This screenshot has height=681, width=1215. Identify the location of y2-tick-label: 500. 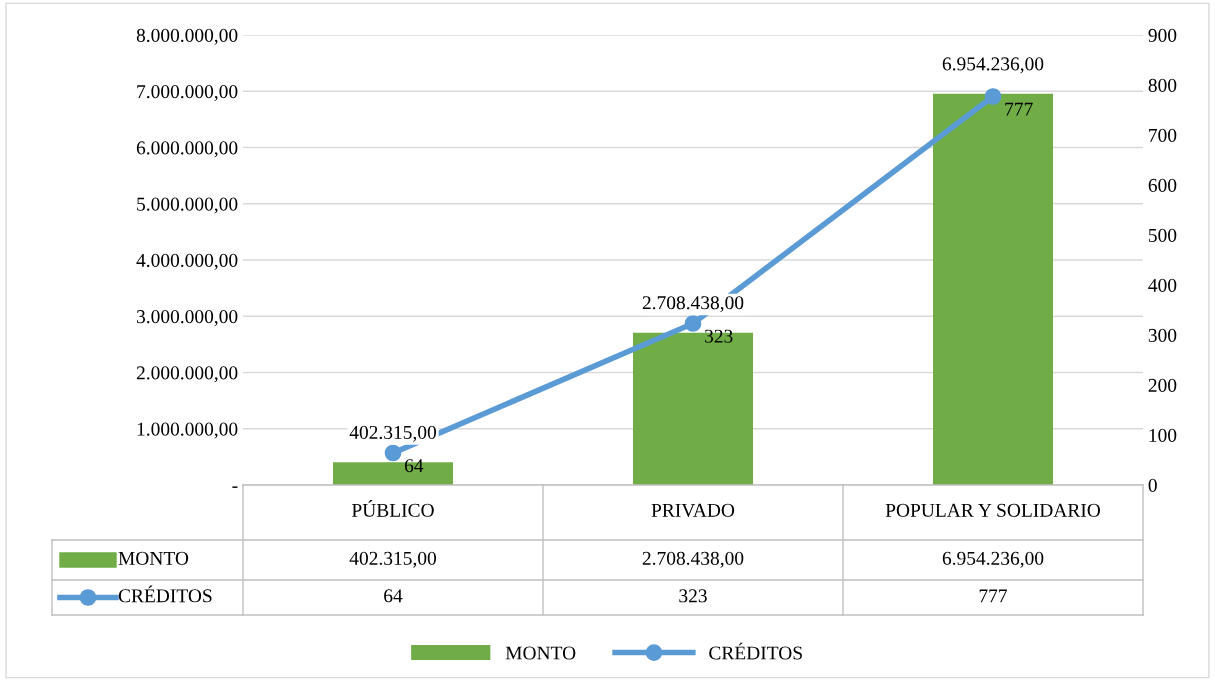
(1162, 235).